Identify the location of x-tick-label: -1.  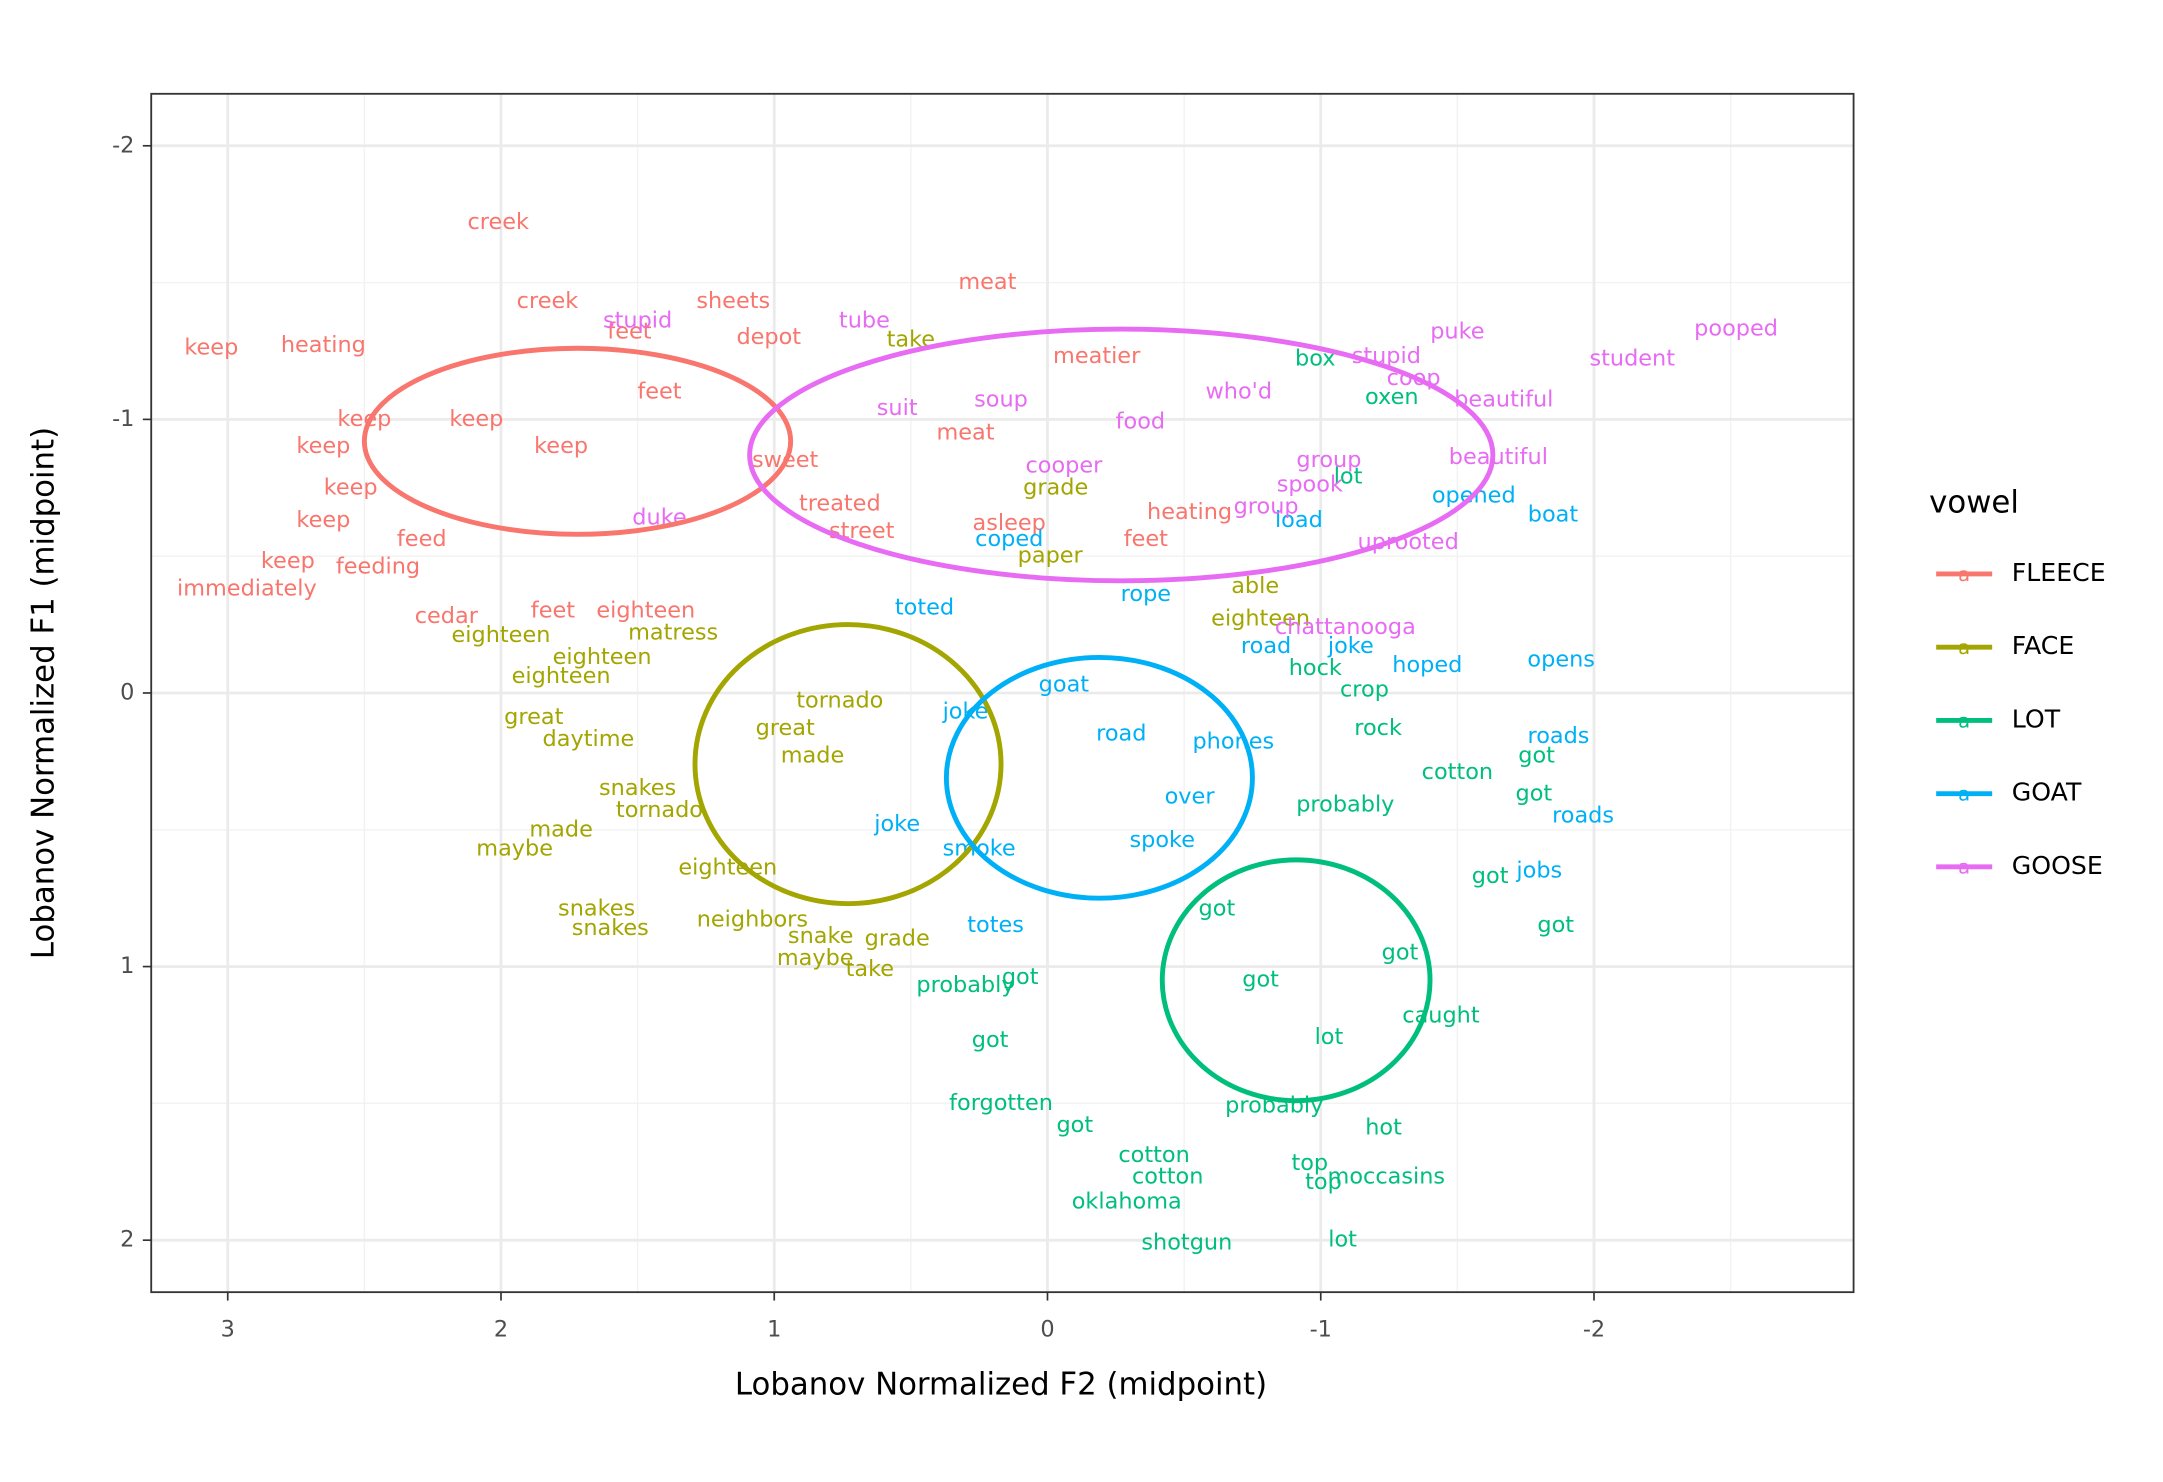
(1321, 1329).